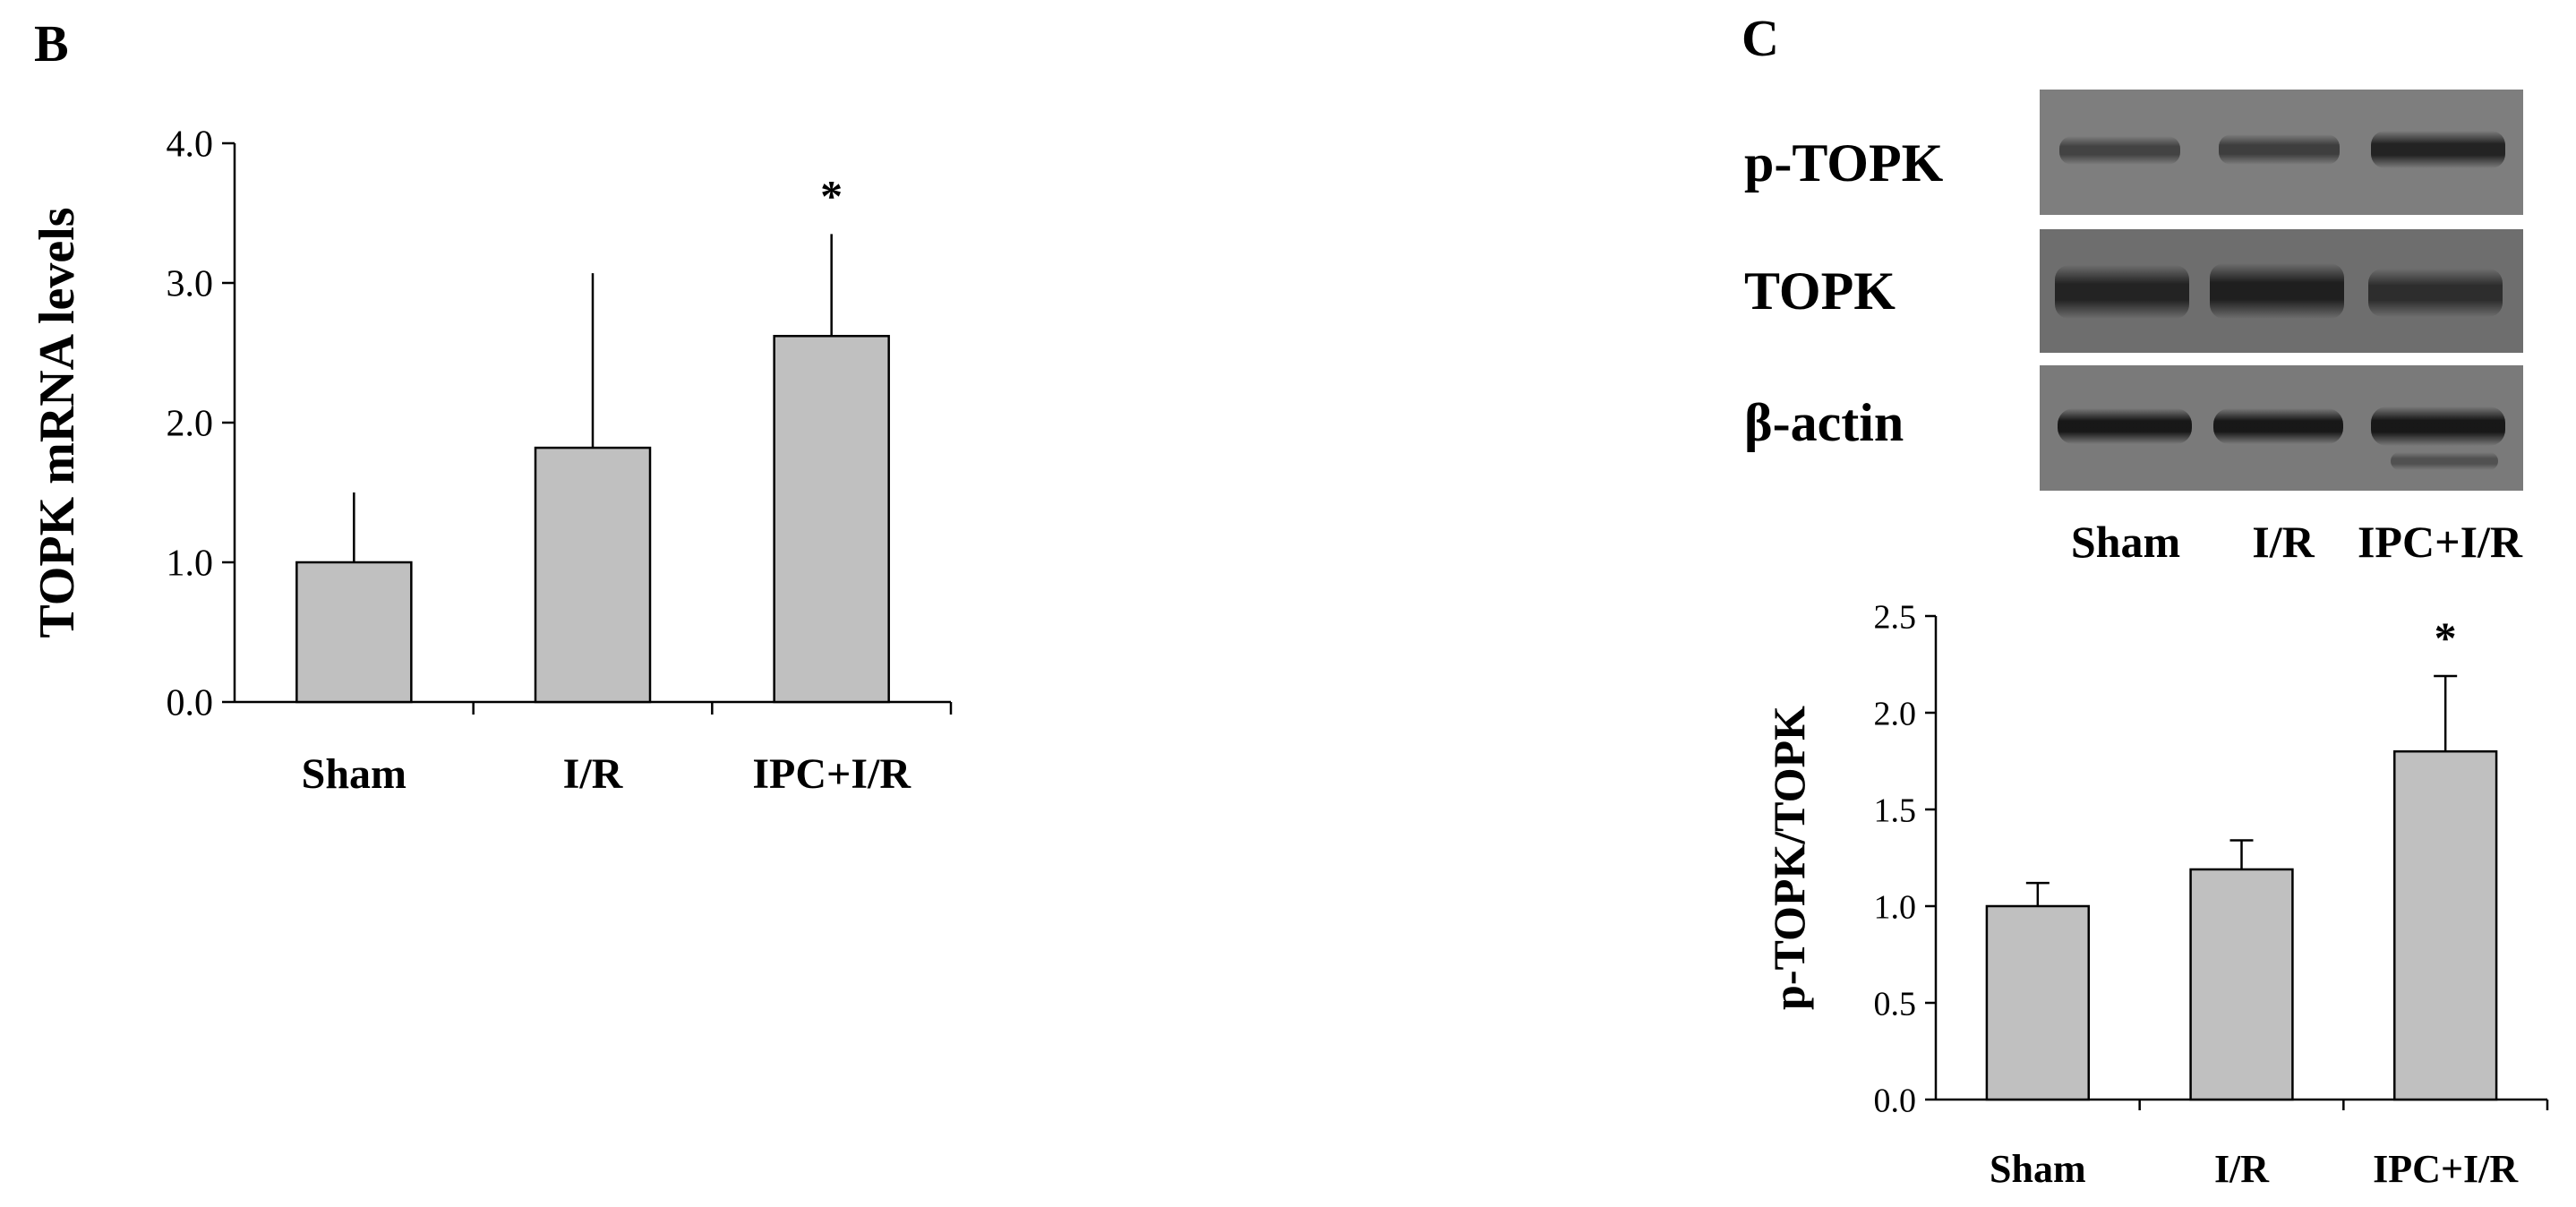 Image resolution: width=2576 pixels, height=1207 pixels. I want to click on western-blot: p-TOPK TOPK β-actin Sham I/R IPC+I/R, so click(2134, 328).